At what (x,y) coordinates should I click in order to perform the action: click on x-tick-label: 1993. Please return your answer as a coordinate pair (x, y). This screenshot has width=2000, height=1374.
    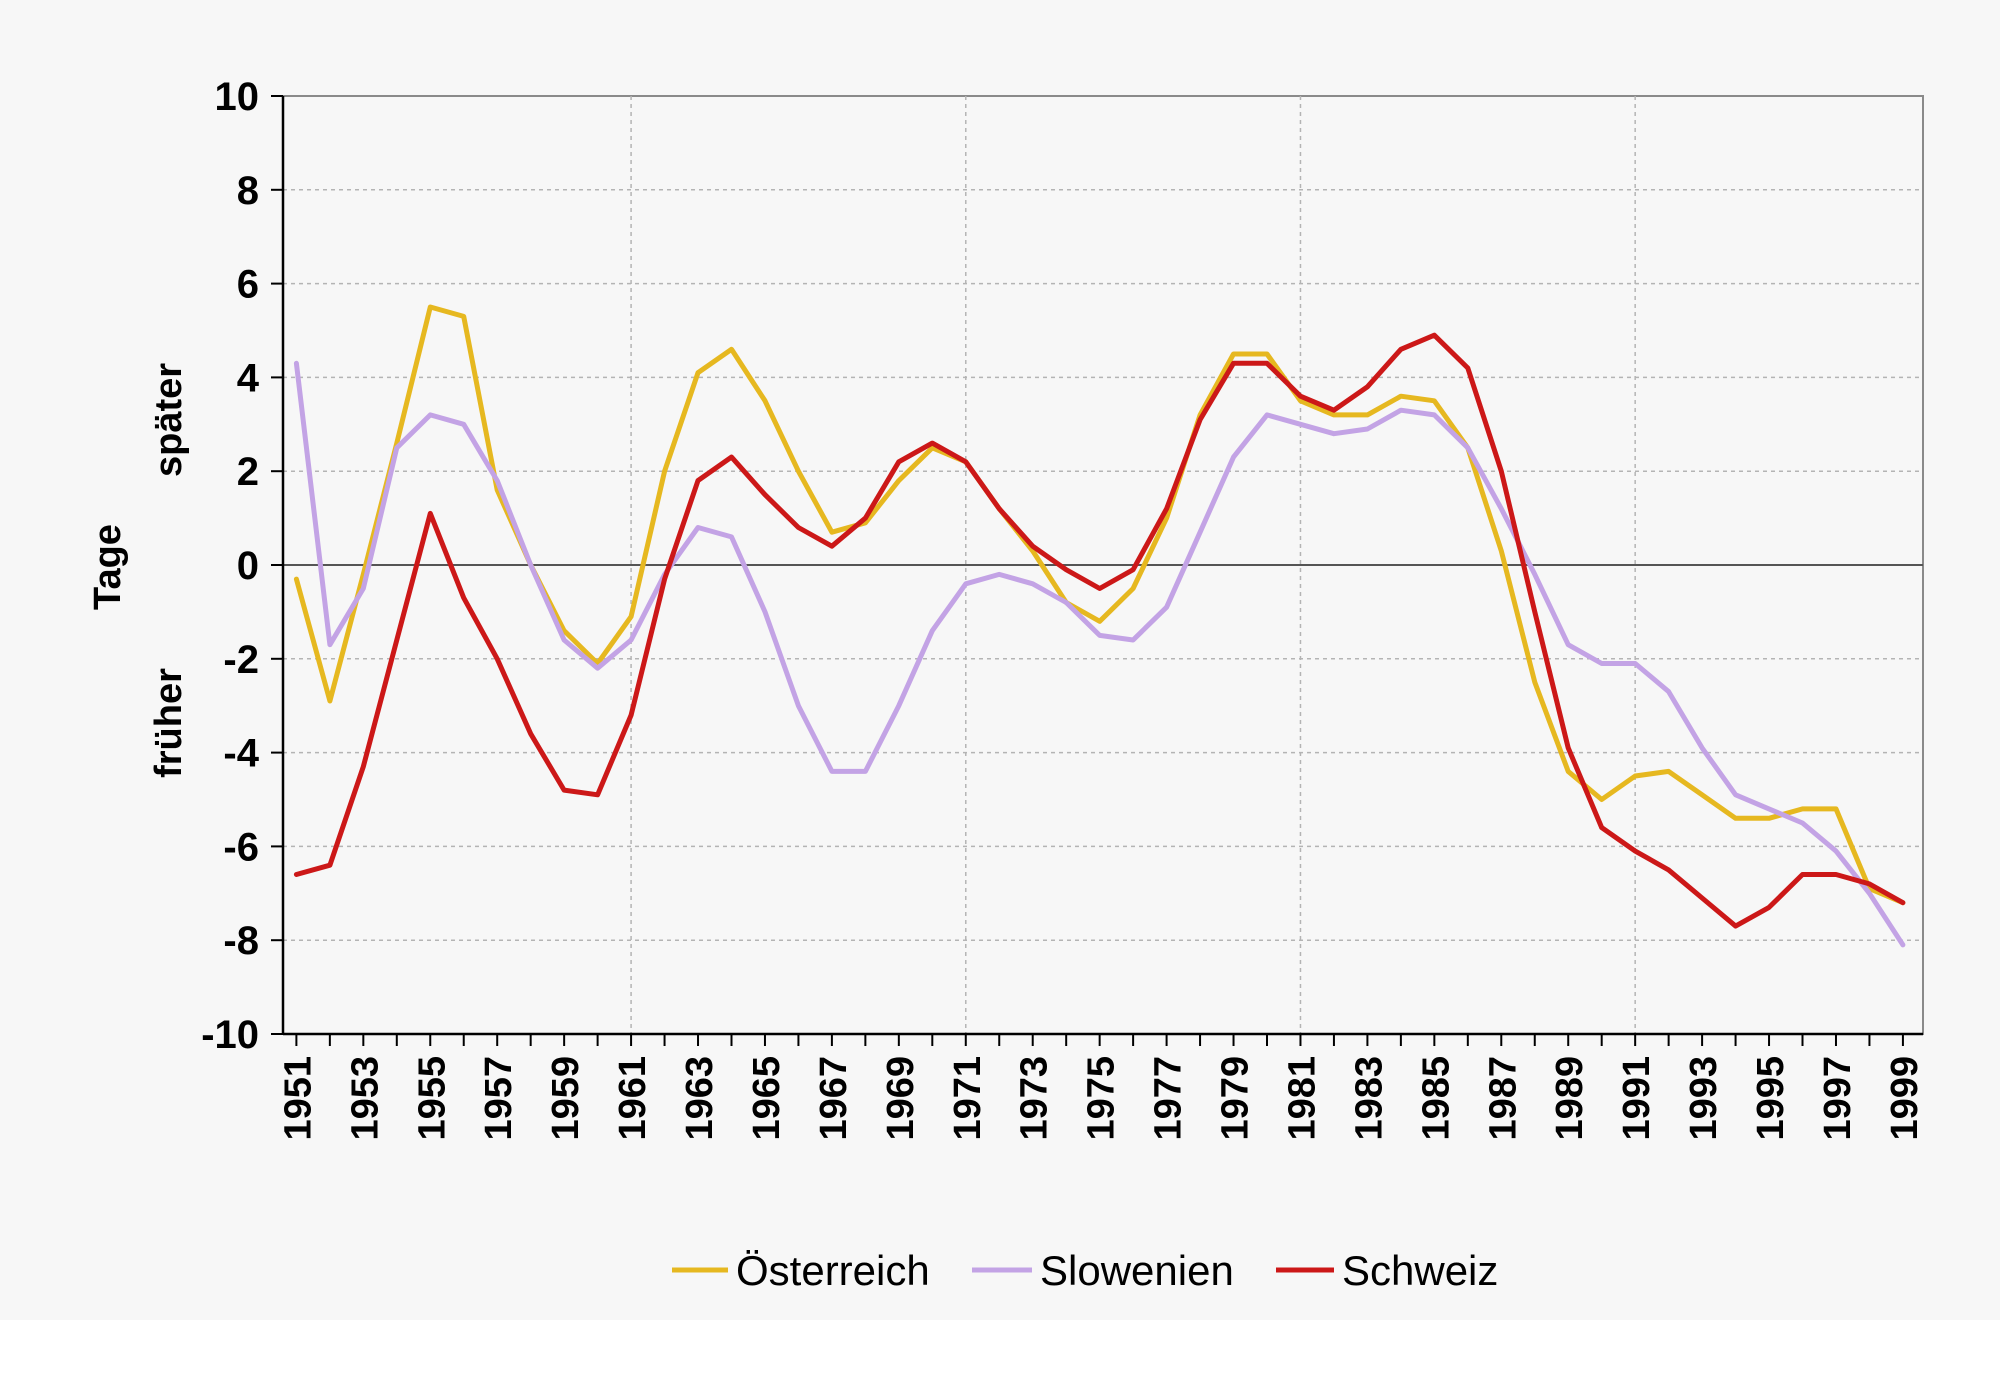
    Looking at the image, I should click on (1704, 1098).